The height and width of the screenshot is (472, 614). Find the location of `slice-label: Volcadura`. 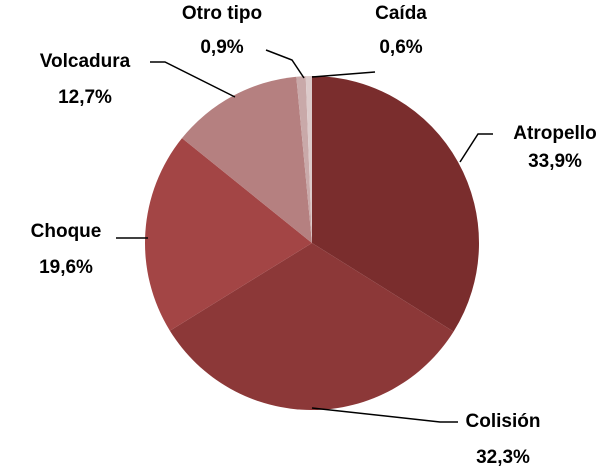

slice-label: Volcadura is located at coordinates (85, 61).